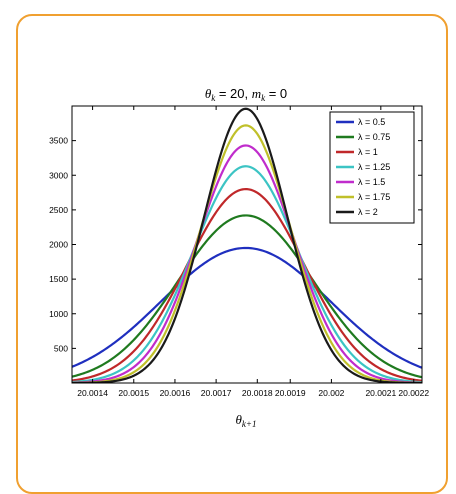 The height and width of the screenshot is (494, 456). What do you see at coordinates (58, 314) in the screenshot?
I see `y-tick-label: 1000` at bounding box center [58, 314].